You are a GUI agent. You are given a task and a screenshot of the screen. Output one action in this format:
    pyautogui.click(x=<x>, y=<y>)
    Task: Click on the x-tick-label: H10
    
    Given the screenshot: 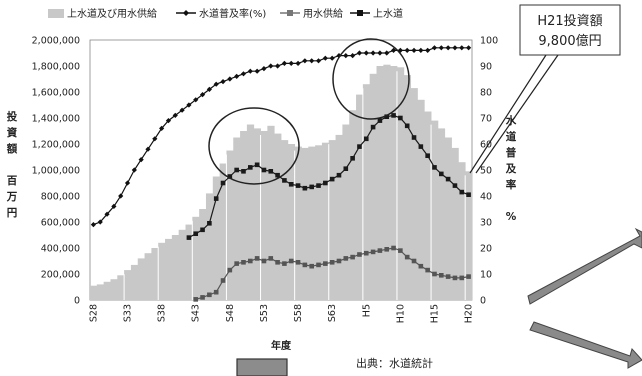 What is the action you would take?
    pyautogui.click(x=400, y=313)
    